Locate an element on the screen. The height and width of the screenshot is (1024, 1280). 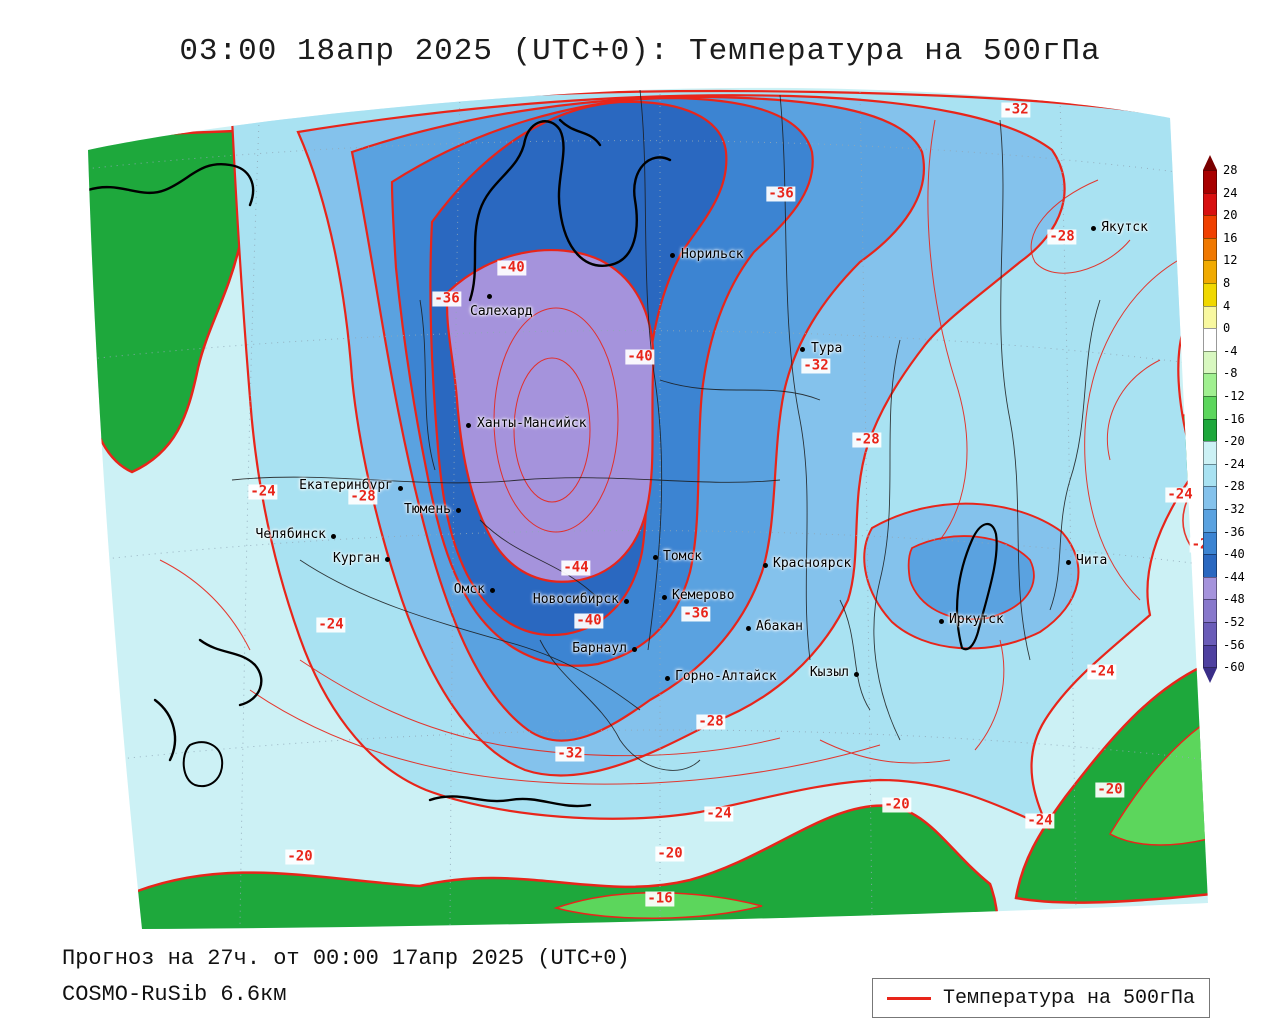
city-label: Красноярск is located at coordinates (812, 563).